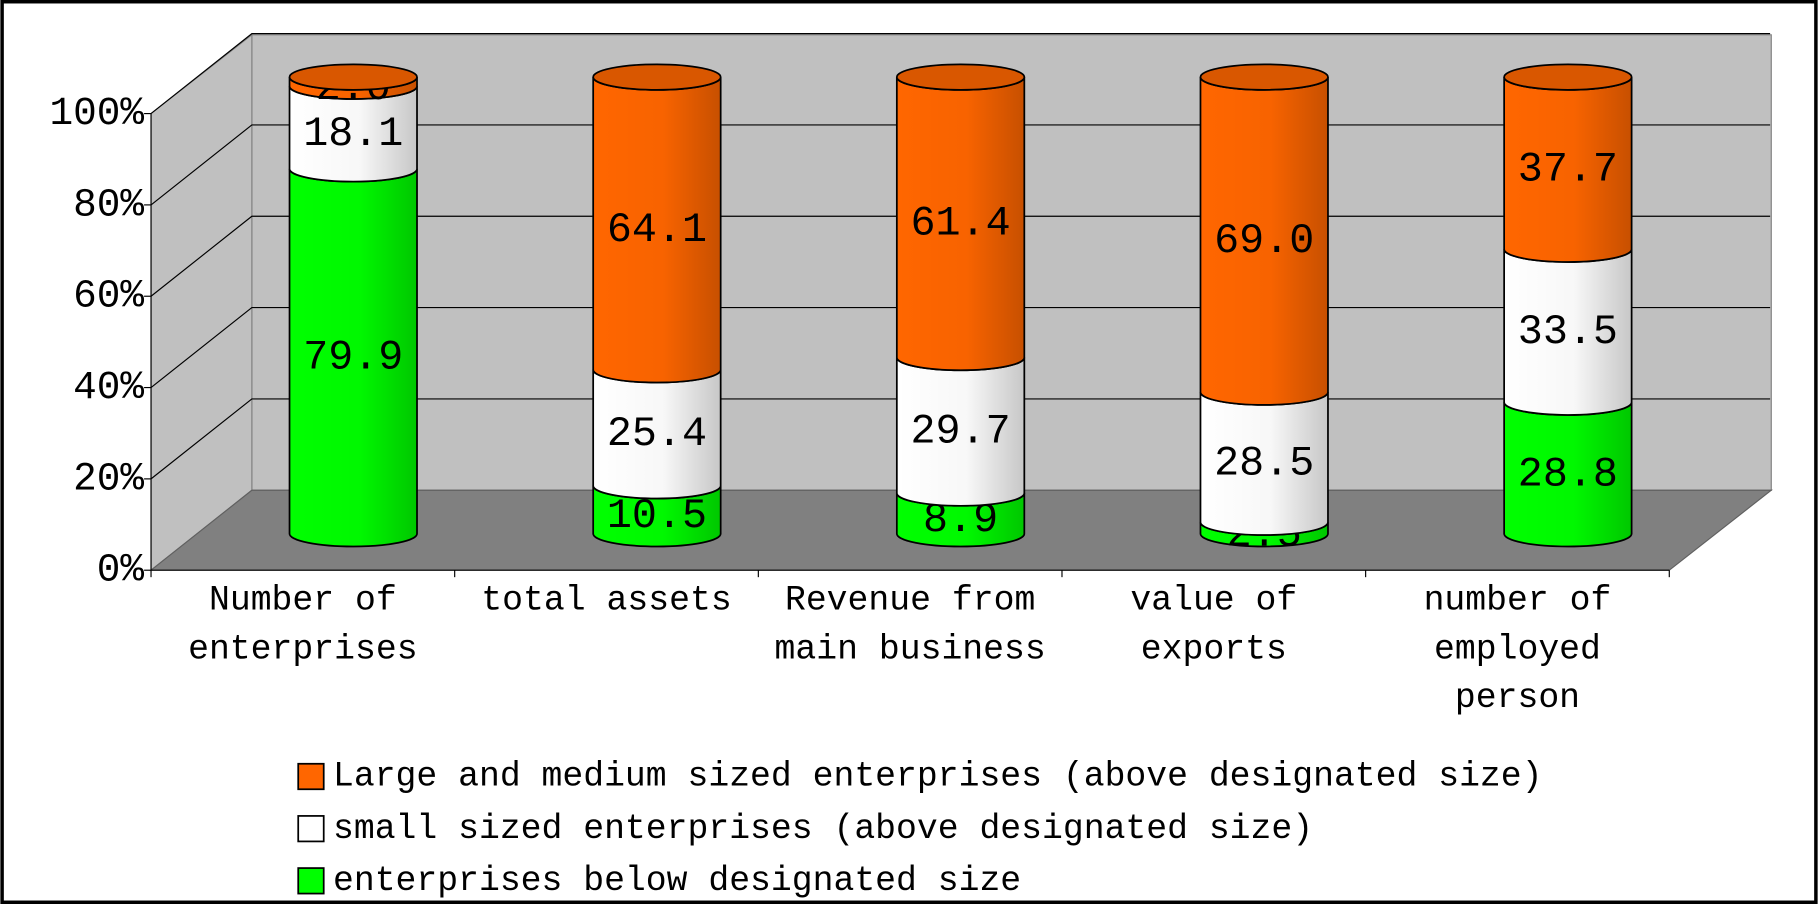 This screenshot has width=1818, height=909. Describe the element at coordinates (108, 296) in the screenshot. I see `y-tick-label: 60%` at that location.